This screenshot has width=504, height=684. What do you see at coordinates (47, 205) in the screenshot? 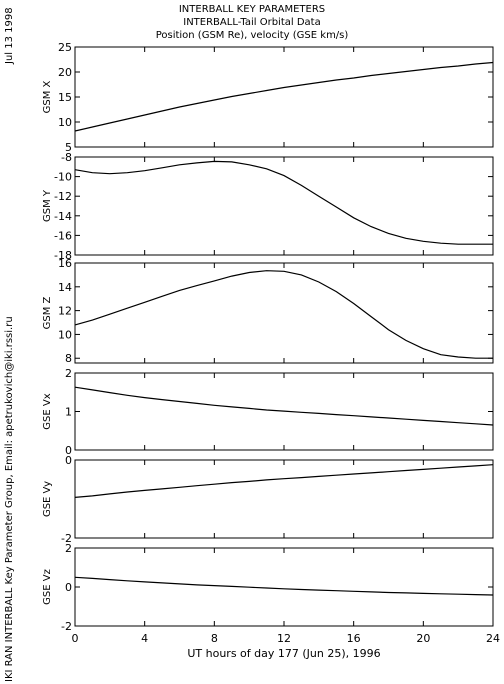
I see `y-axis-label: GSM Y` at bounding box center [47, 205].